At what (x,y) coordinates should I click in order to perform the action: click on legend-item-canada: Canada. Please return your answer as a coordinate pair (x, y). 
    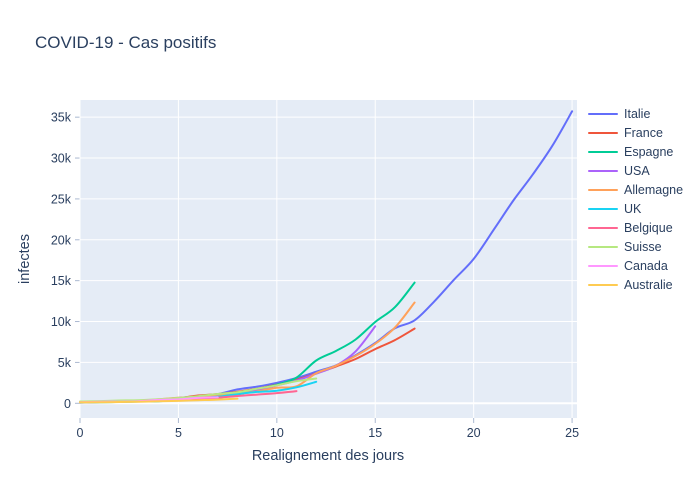
    Looking at the image, I should click on (635, 265).